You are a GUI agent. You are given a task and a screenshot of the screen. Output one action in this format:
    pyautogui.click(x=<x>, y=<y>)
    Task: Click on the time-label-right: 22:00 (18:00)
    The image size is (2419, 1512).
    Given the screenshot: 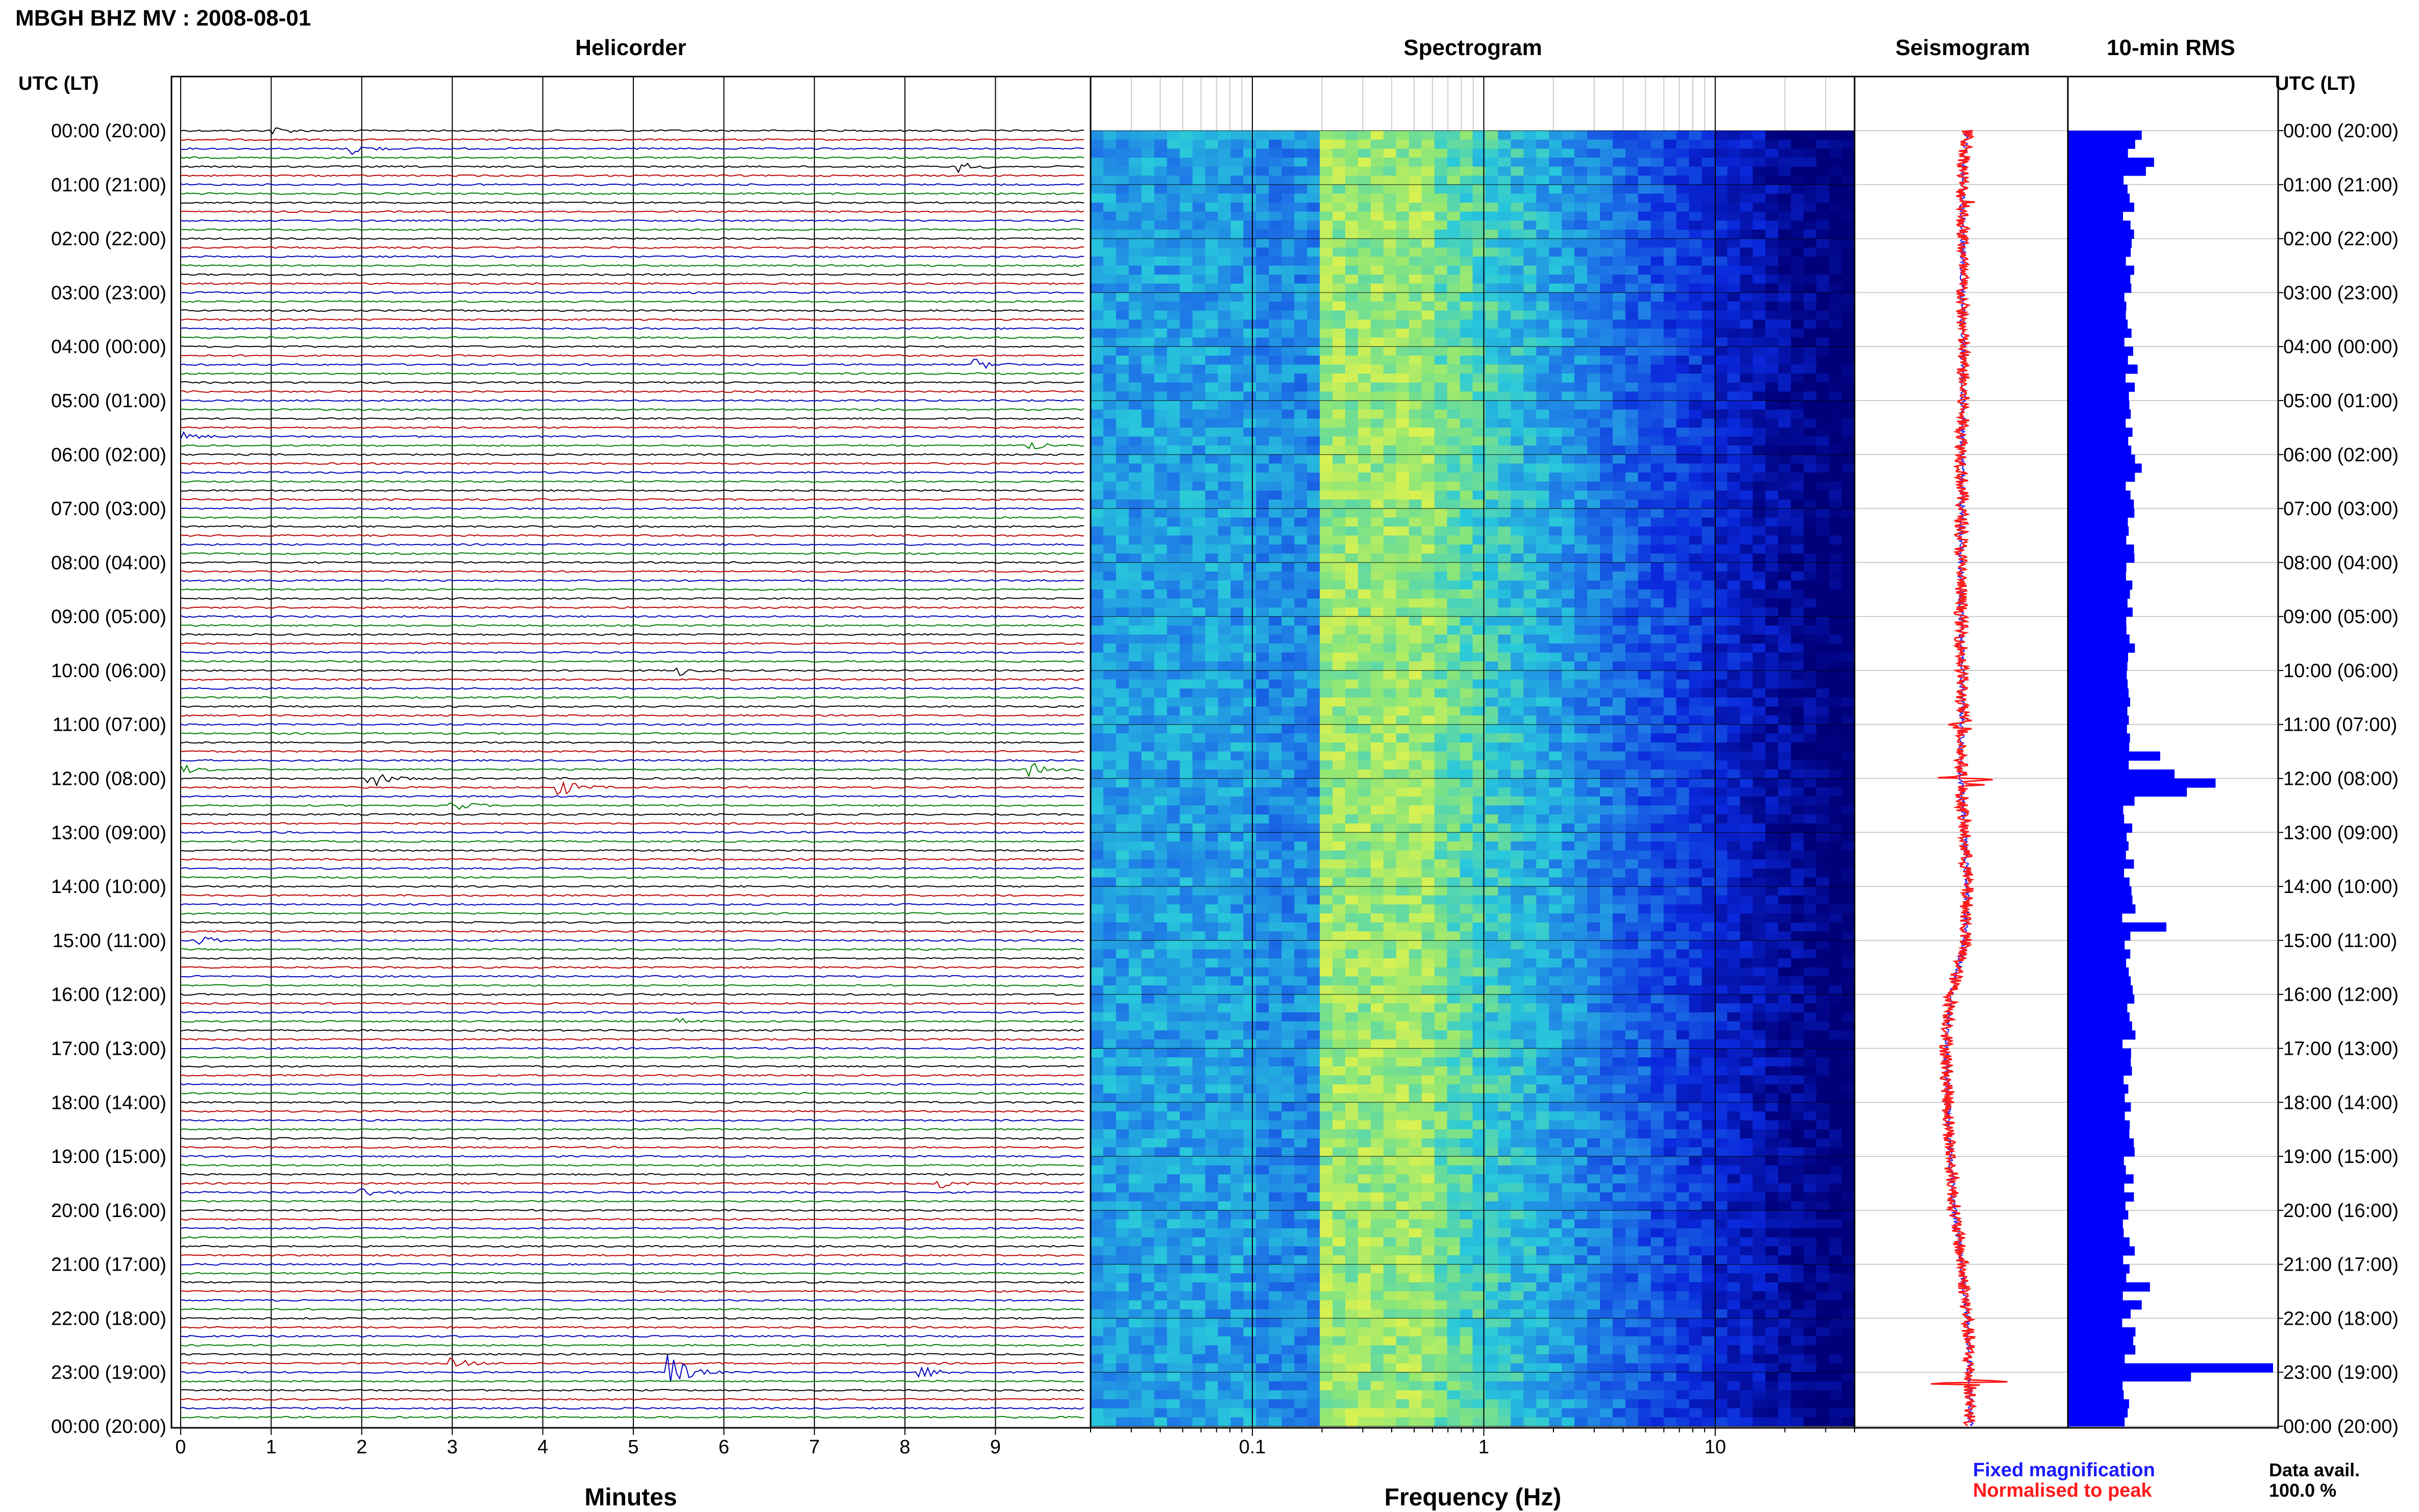 What is the action you would take?
    pyautogui.click(x=2341, y=1318)
    